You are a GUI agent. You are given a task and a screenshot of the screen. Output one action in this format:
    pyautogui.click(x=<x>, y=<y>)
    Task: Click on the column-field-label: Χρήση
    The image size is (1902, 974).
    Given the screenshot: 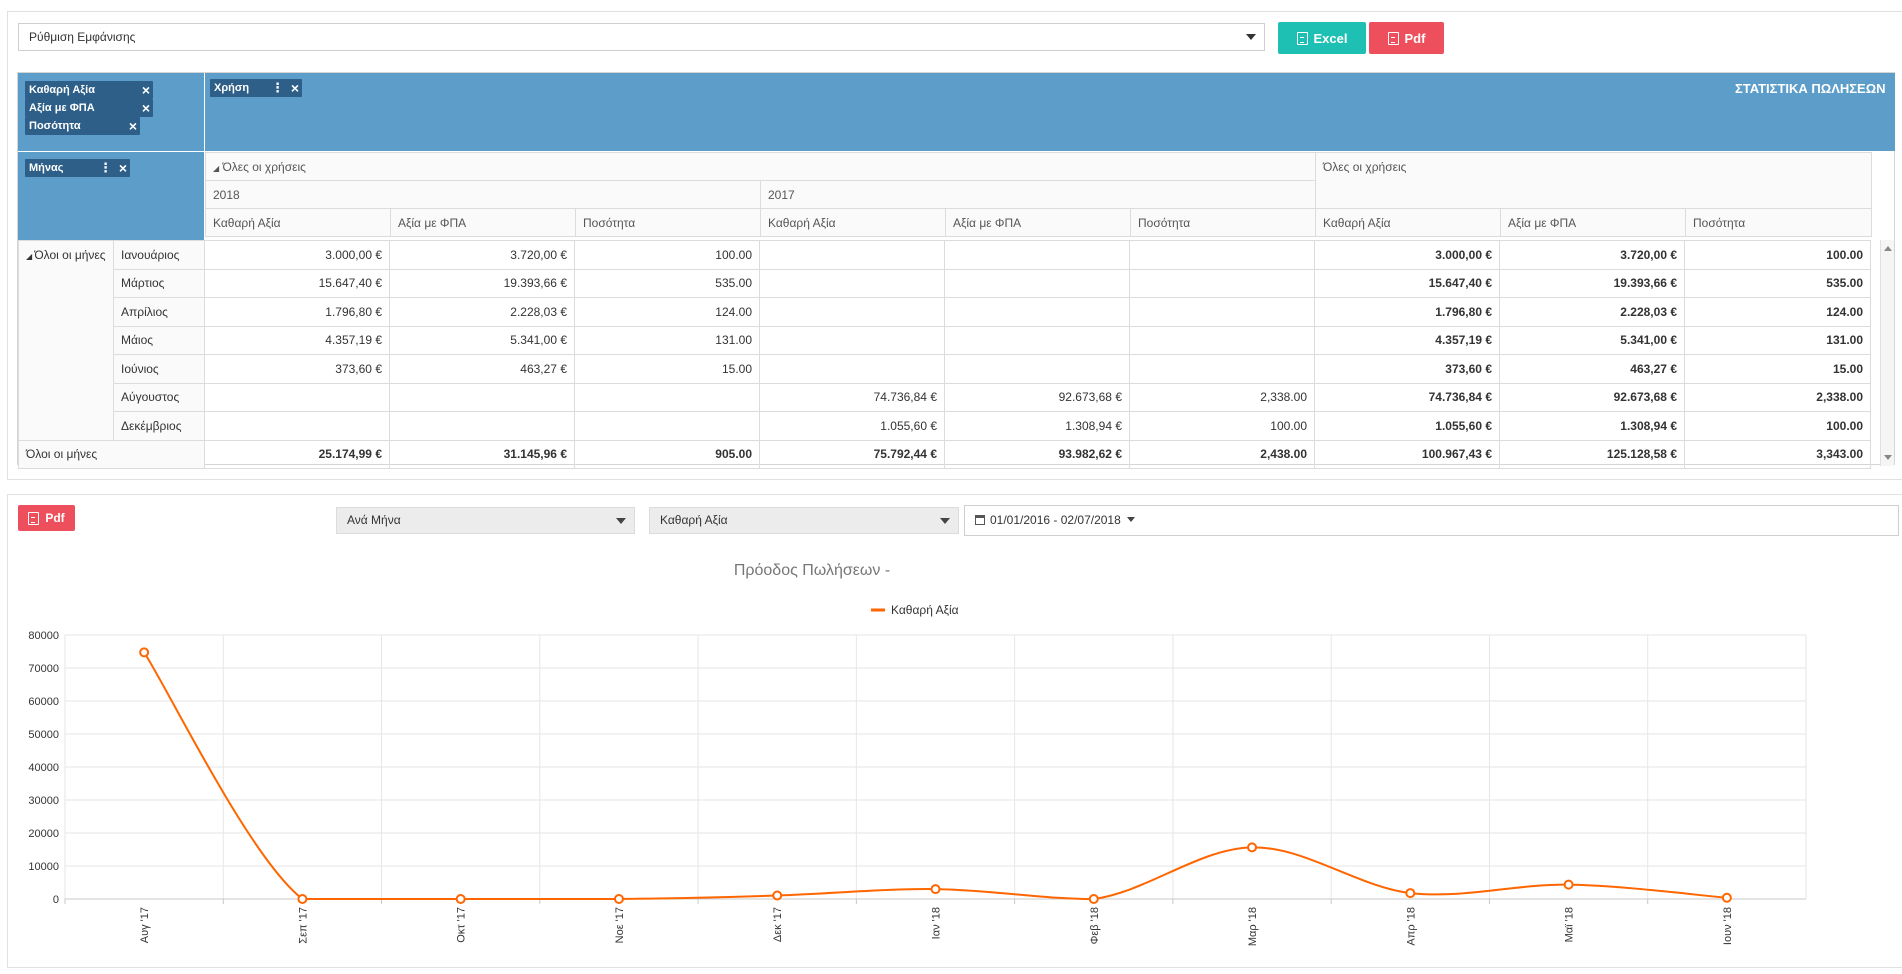 What is the action you would take?
    pyautogui.click(x=232, y=88)
    